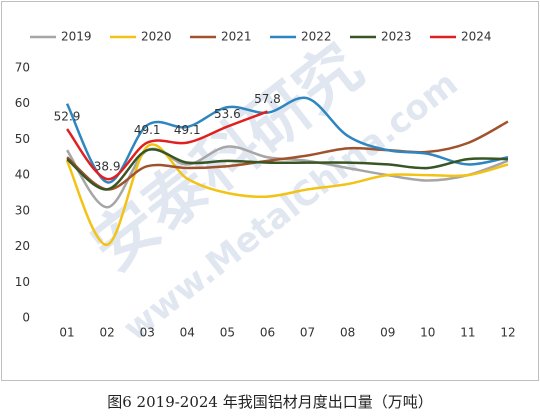  What do you see at coordinates (316, 37) in the screenshot?
I see `legend-label: 2022` at bounding box center [316, 37].